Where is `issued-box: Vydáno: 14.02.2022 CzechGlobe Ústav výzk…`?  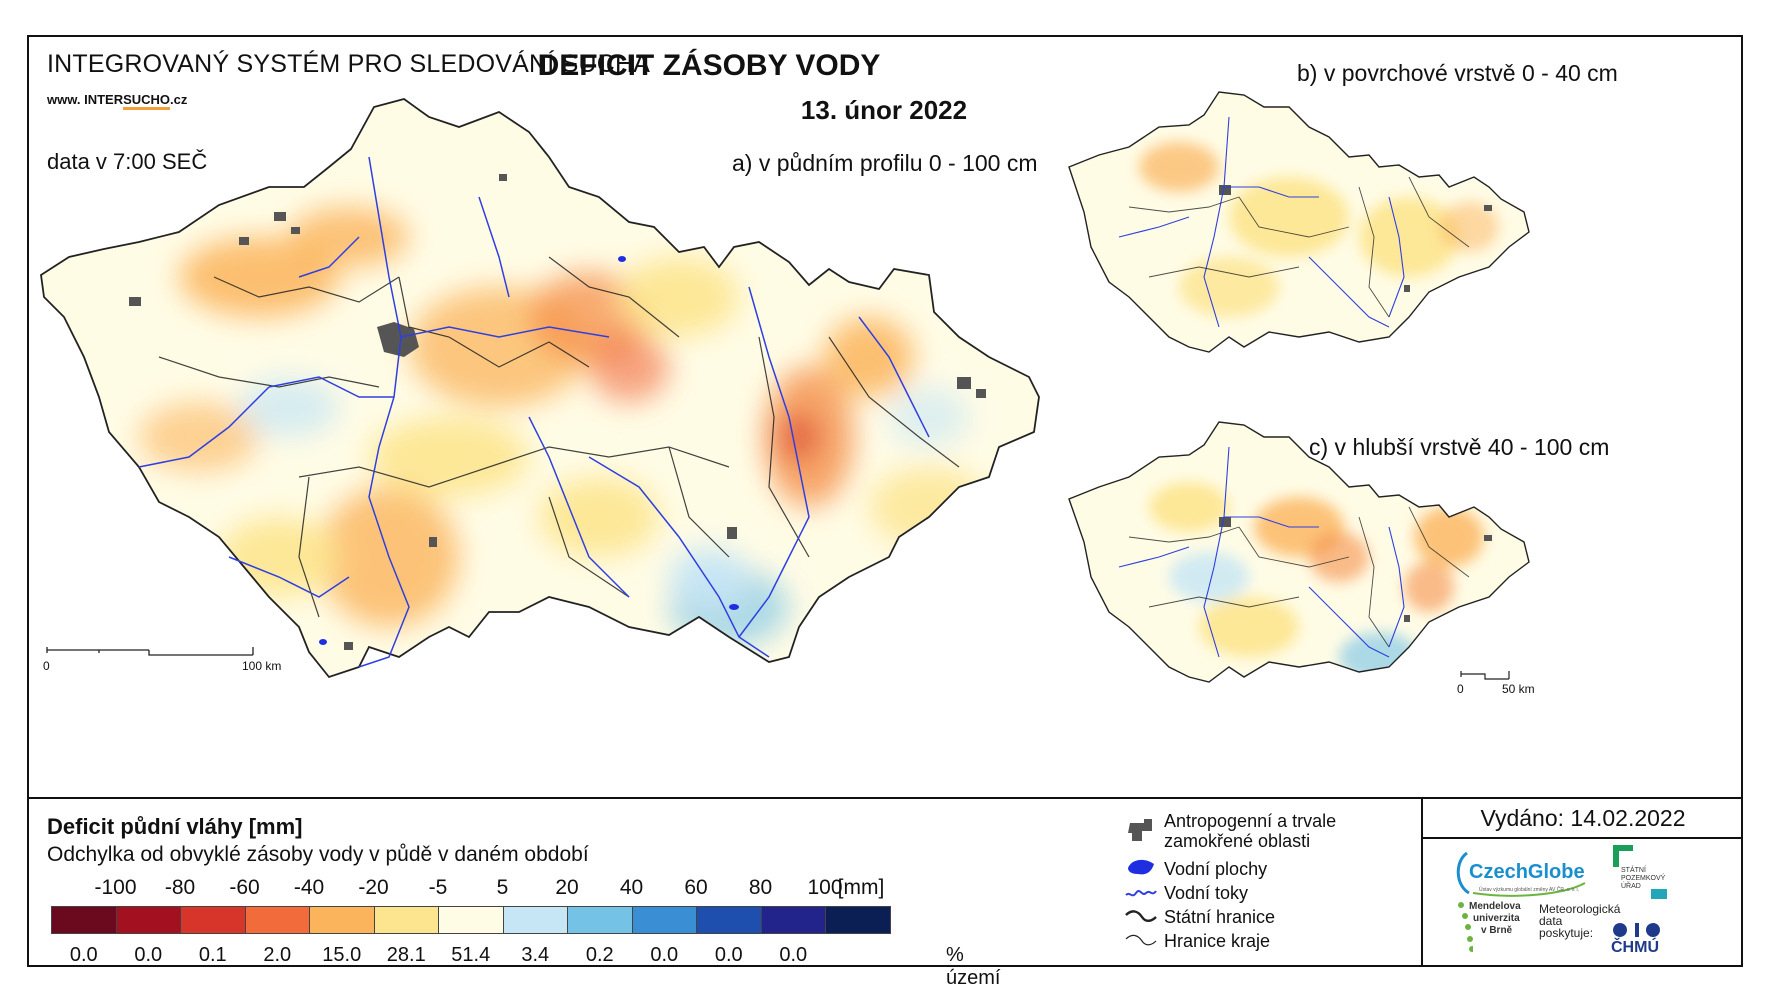 issued-box: Vydáno: 14.02.2022 CzechGlobe Ústav výzk… is located at coordinates (1582, 882).